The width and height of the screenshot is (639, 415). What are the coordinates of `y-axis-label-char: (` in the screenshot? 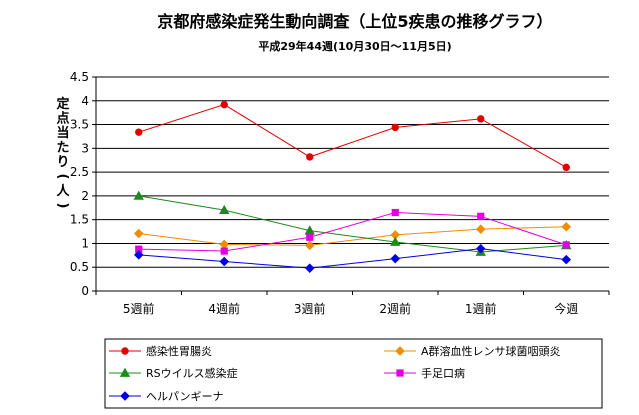 It's located at (62, 177).